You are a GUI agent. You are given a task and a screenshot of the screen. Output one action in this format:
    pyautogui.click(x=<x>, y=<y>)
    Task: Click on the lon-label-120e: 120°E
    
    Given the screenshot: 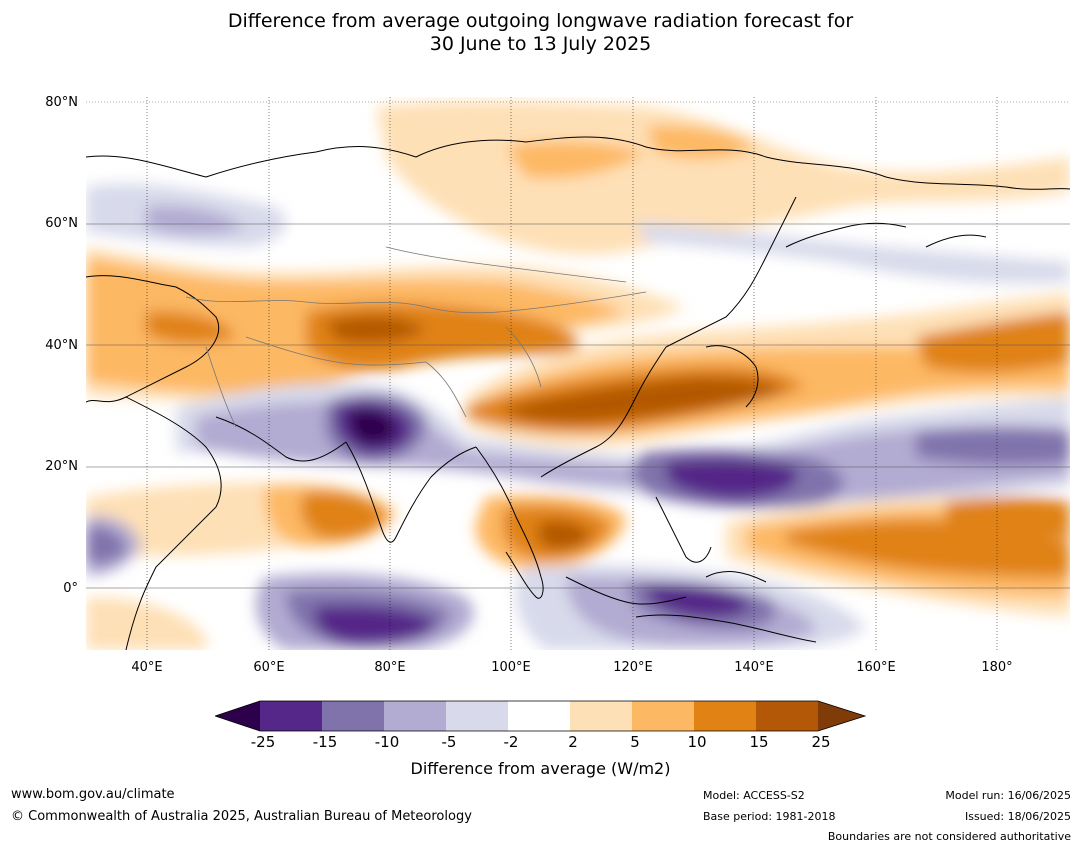 What is the action you would take?
    pyautogui.click(x=633, y=667)
    